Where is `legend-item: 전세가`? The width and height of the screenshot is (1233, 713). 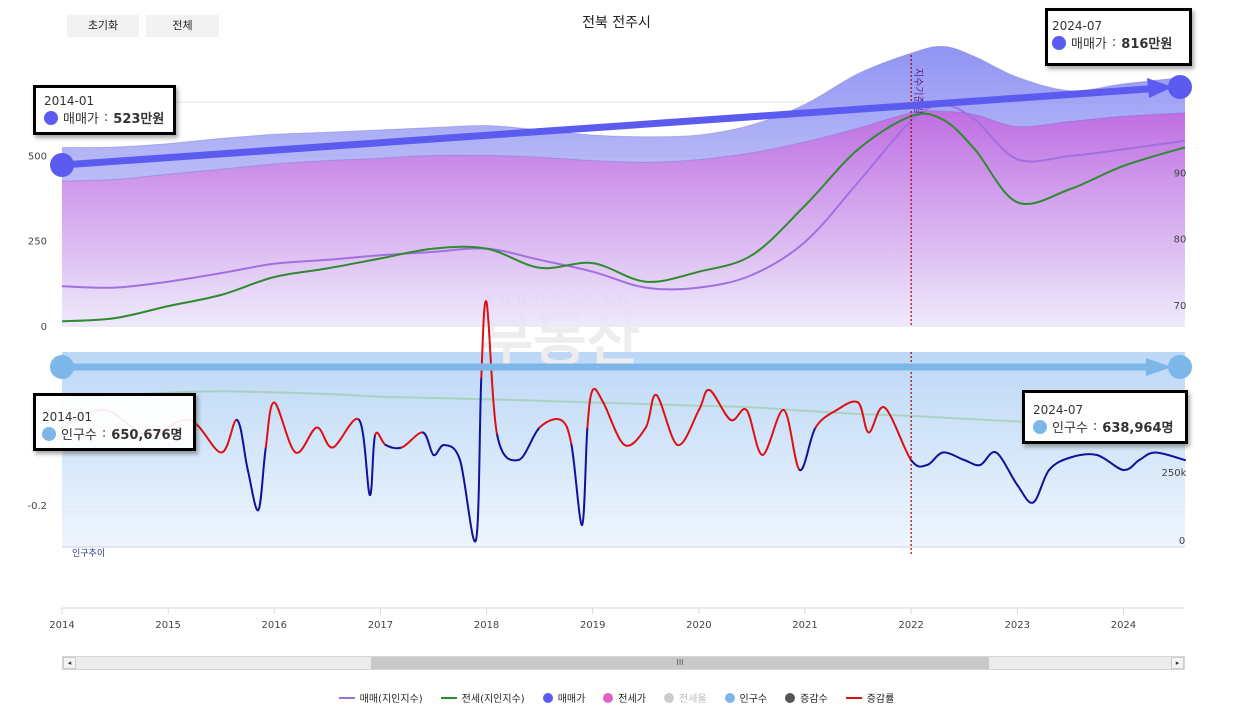 legend-item: 전세가 is located at coordinates (624, 697).